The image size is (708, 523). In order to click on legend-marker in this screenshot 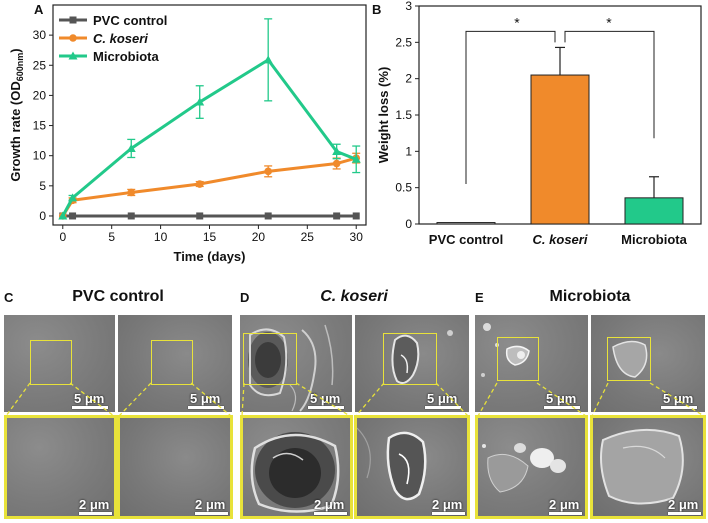, I will do `click(73, 20)`.